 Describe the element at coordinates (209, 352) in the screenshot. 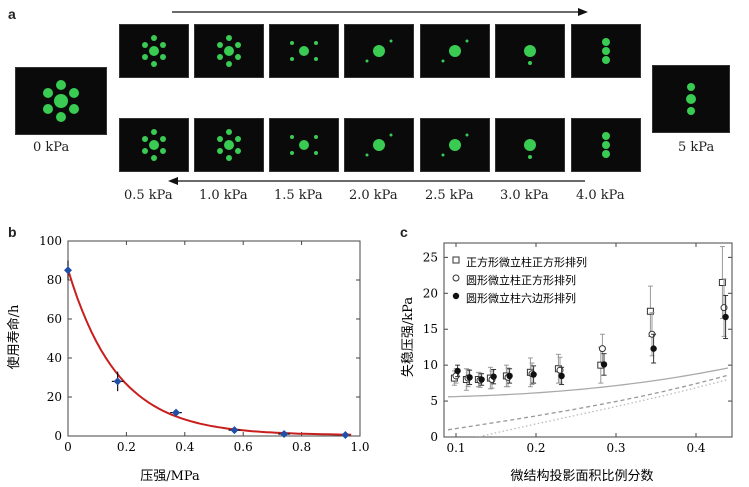

I see `fit-curve` at that location.